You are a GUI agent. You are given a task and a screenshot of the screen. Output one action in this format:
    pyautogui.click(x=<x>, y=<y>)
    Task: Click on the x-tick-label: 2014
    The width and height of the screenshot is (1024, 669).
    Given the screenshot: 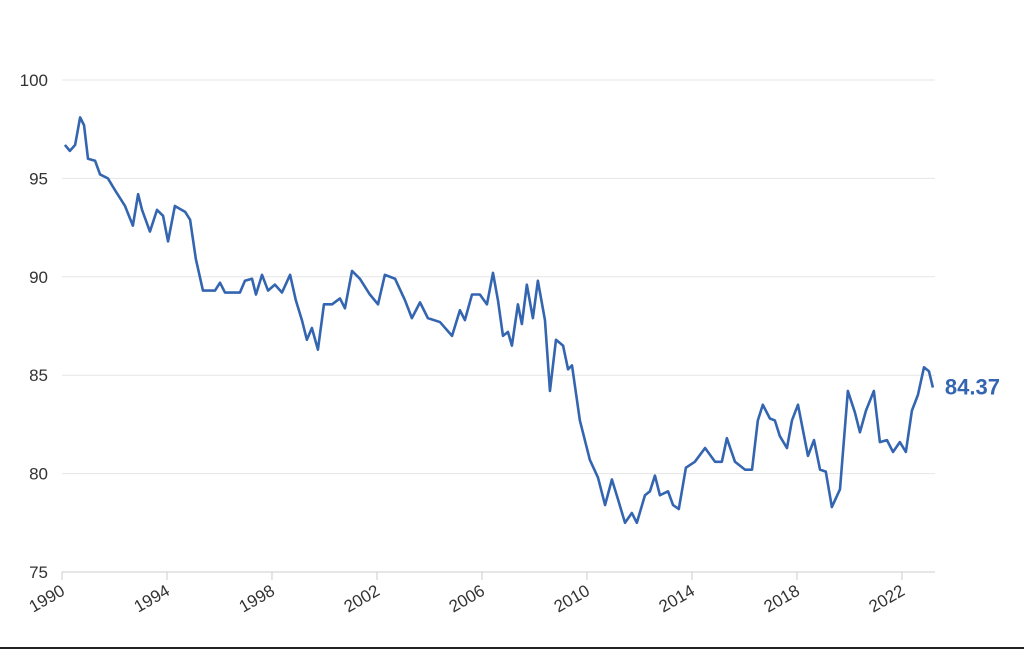 What is the action you would take?
    pyautogui.click(x=677, y=598)
    